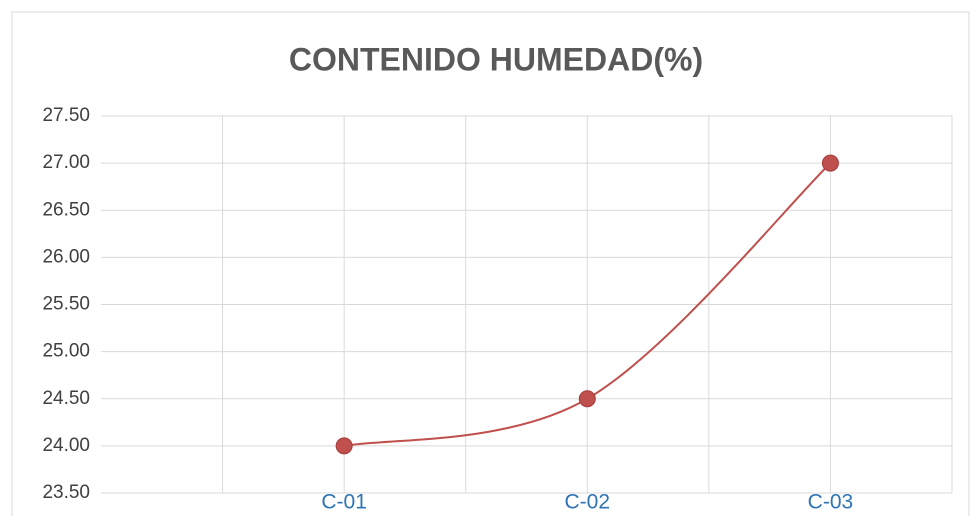 The width and height of the screenshot is (972, 516). I want to click on y-tick-label: 27.50, so click(66, 115).